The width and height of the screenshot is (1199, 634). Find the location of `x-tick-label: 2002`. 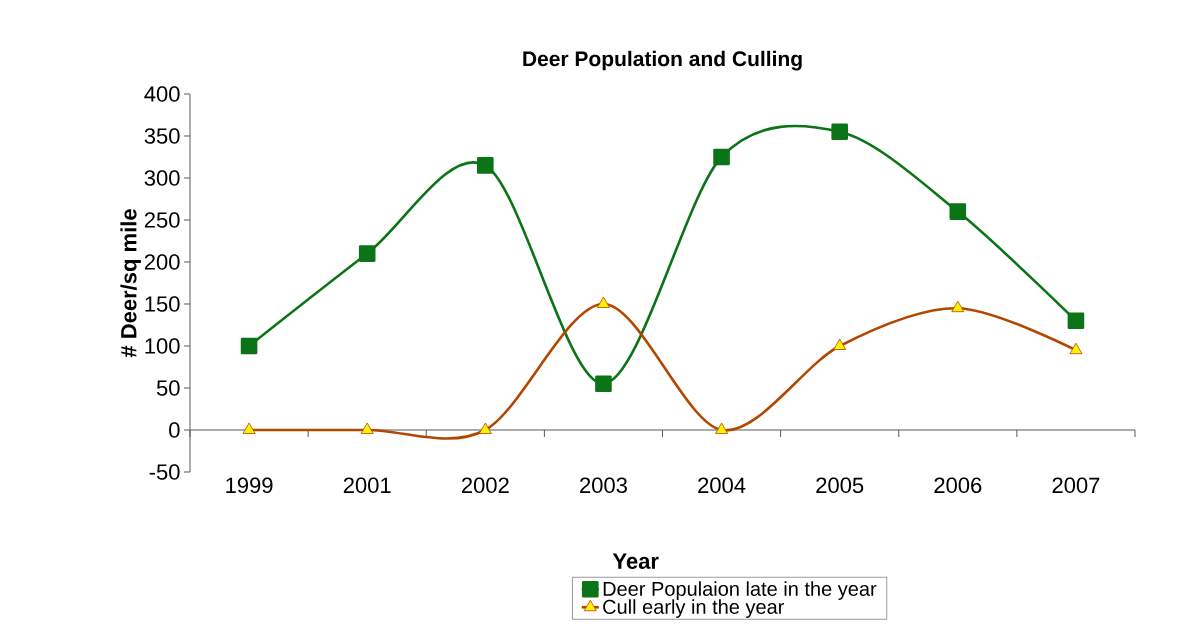

x-tick-label: 2002 is located at coordinates (485, 485).